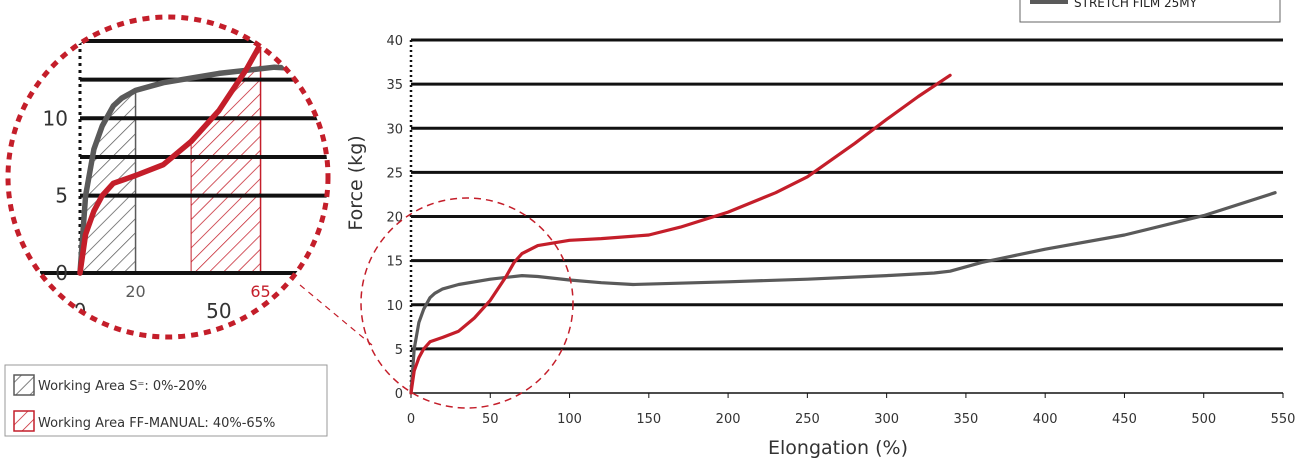 The height and width of the screenshot is (464, 1309). What do you see at coordinates (55, 41) in the screenshot?
I see `inset-y-tick-label: 15` at bounding box center [55, 41].